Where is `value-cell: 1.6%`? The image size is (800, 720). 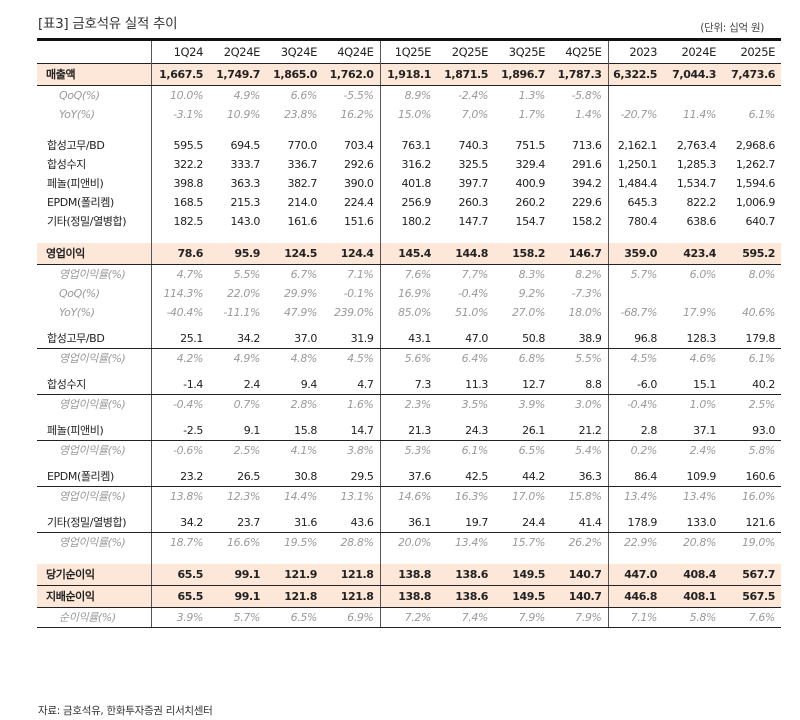
value-cell: 1.6% is located at coordinates (352, 404).